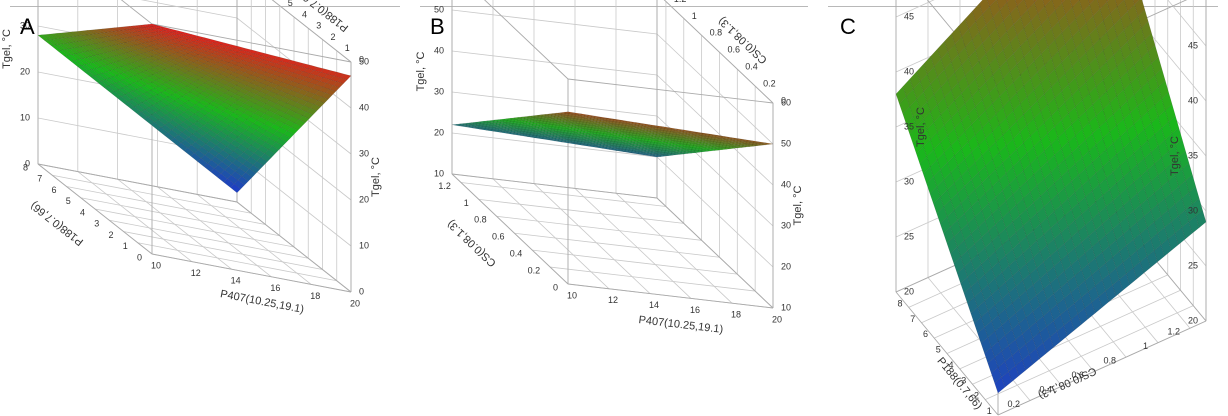 The height and width of the screenshot is (416, 1228). I want to click on panel-a-divider, so click(205, 6).